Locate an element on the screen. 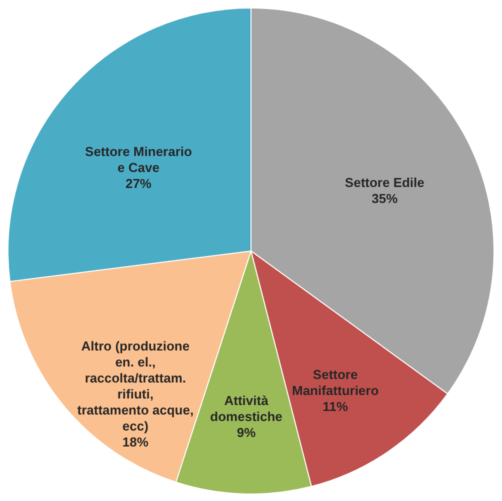 This screenshot has width=502, height=501. data-label: 18% is located at coordinates (135, 442).